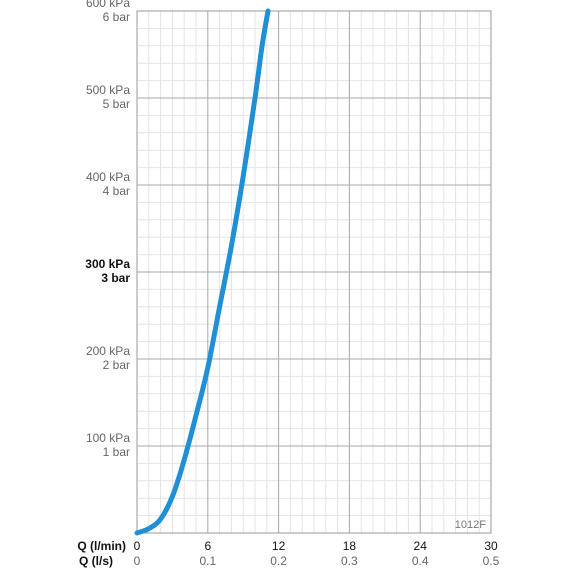  I want to click on x-tick-label-lmin: 12, so click(279, 546).